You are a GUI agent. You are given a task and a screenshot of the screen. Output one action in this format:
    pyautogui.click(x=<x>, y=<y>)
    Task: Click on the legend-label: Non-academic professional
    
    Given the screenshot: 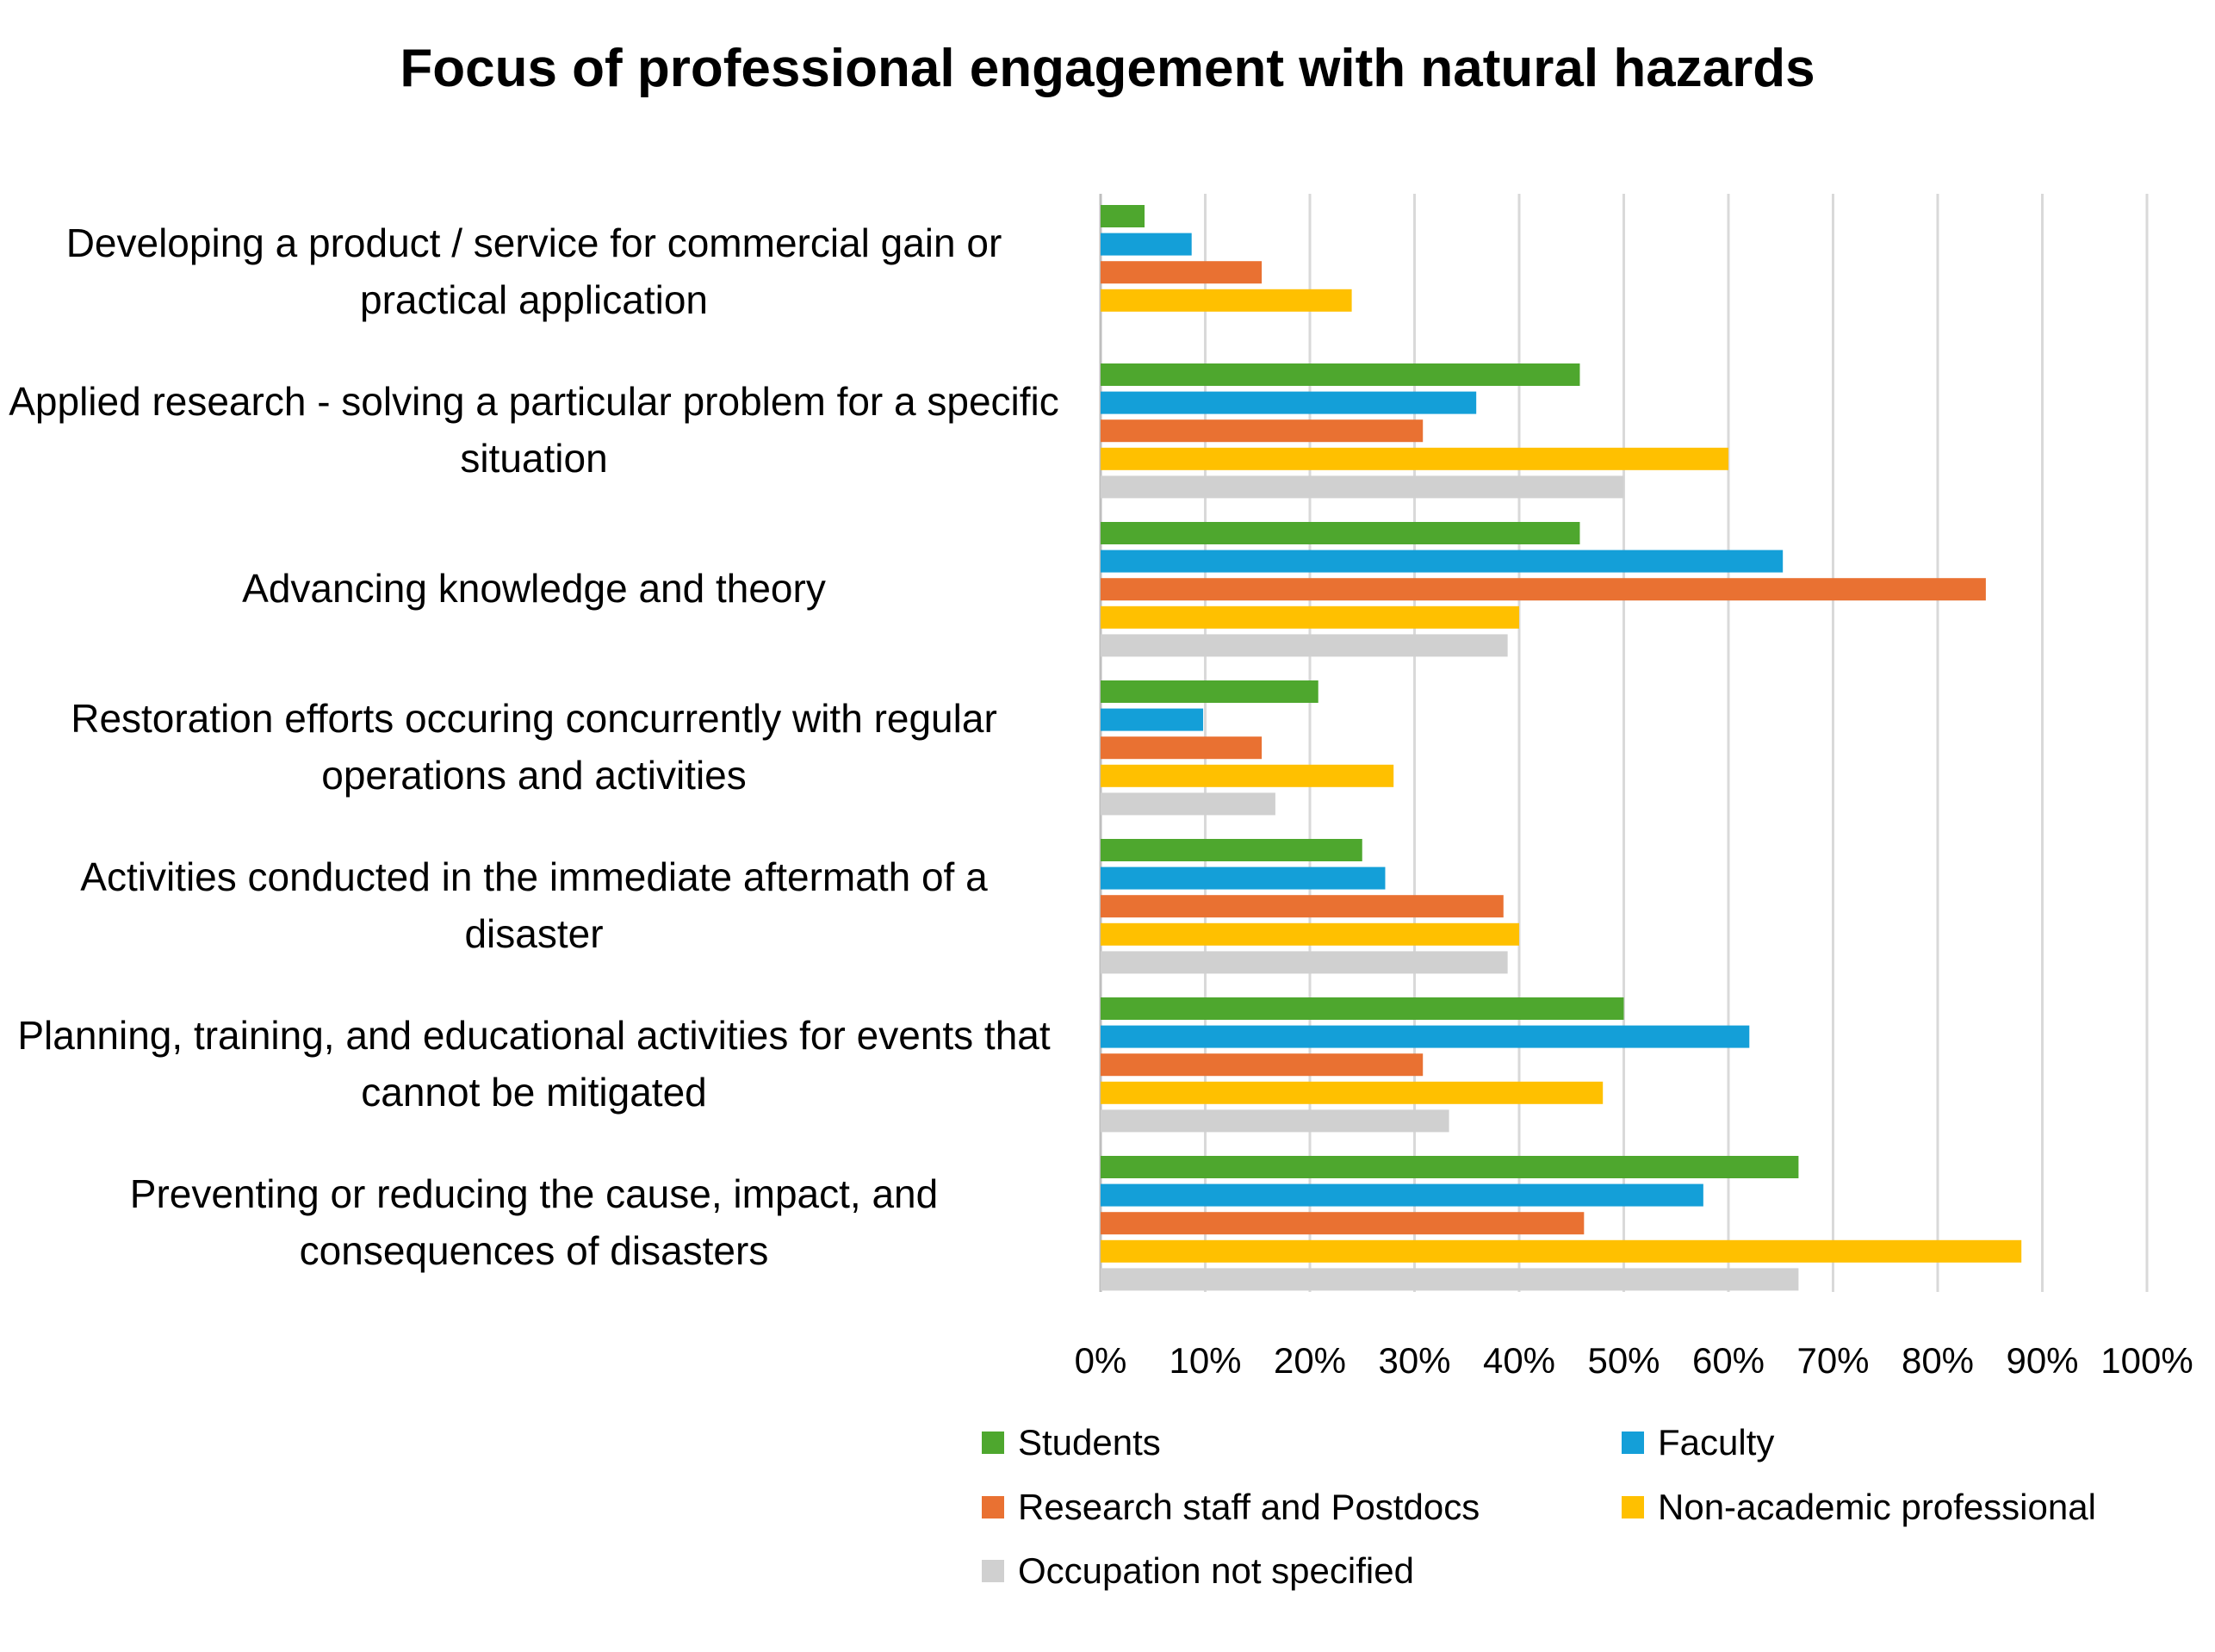 What is the action you would take?
    pyautogui.click(x=1877, y=1507)
    